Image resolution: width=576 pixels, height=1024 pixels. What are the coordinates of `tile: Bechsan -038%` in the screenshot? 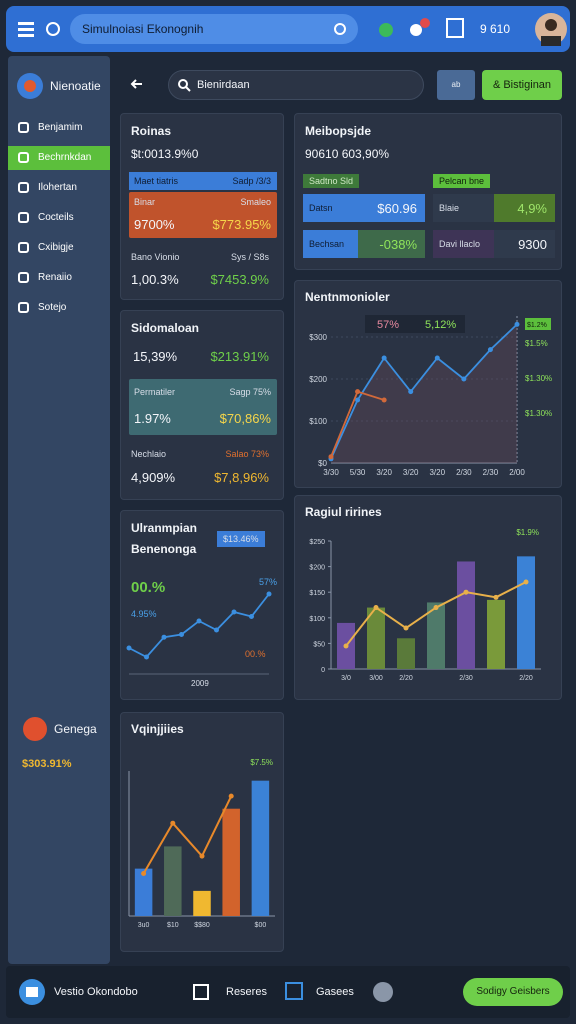 It's located at (364, 244).